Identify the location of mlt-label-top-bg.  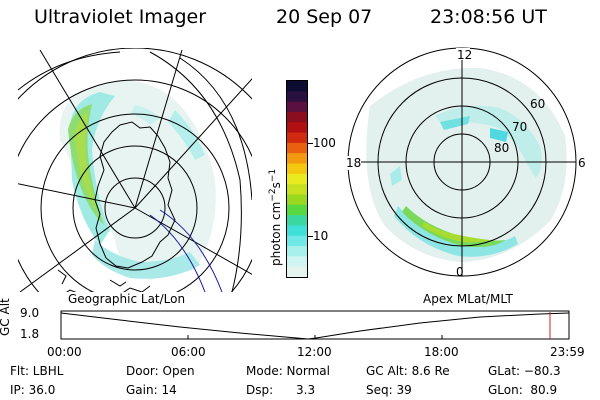
(463, 54).